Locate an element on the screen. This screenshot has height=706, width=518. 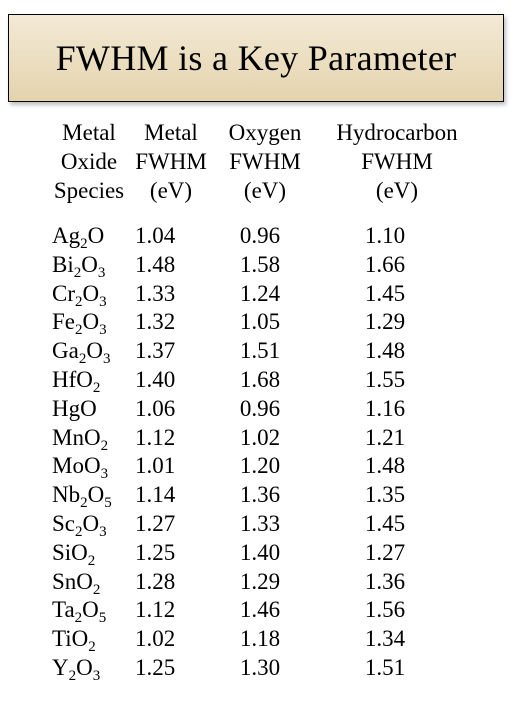
oxygen-fwhm-value: 1.02 is located at coordinates (260, 437).